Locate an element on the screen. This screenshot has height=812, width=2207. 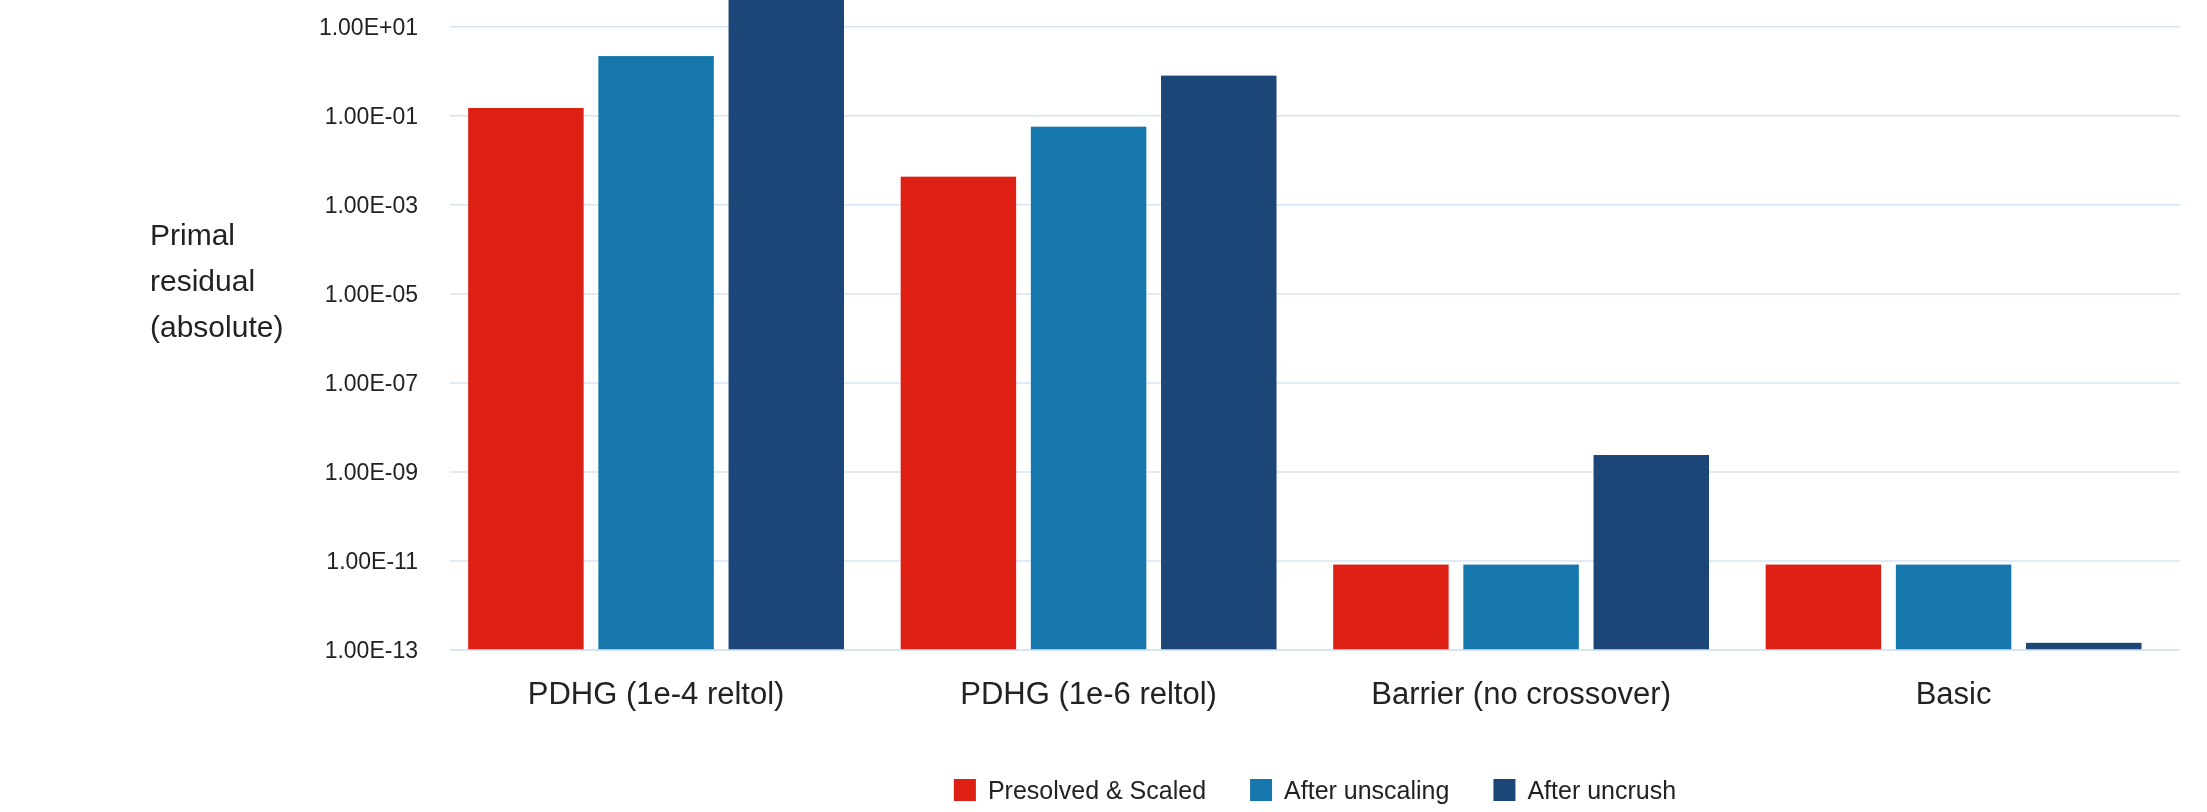
y-tick-label: 1.00E-13 is located at coordinates (371, 649).